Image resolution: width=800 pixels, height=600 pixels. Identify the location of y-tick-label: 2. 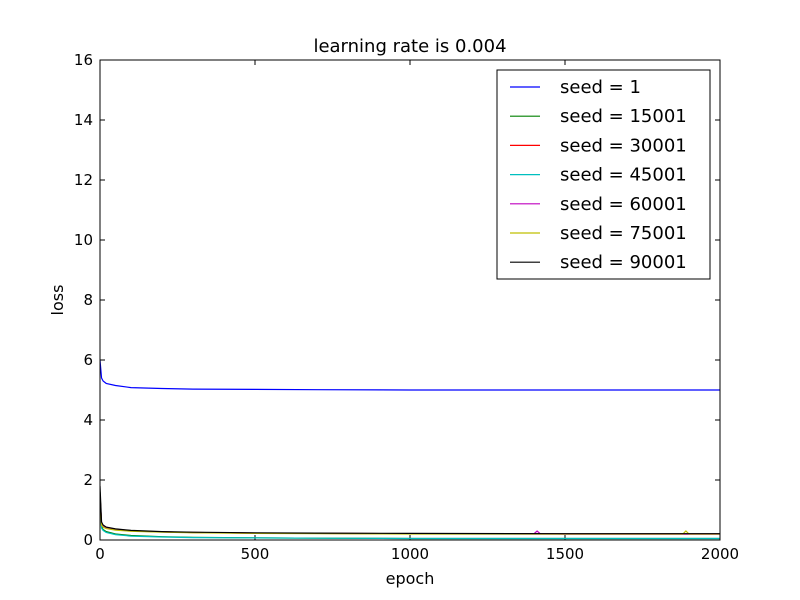
(88, 480).